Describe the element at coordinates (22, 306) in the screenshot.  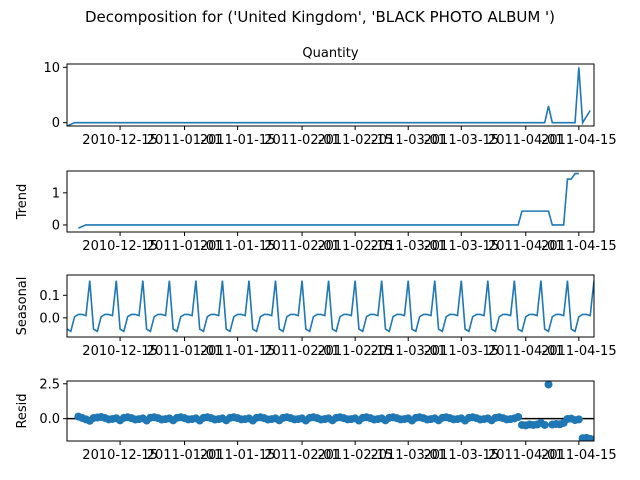
I see `y-axis-label: Seasonal` at that location.